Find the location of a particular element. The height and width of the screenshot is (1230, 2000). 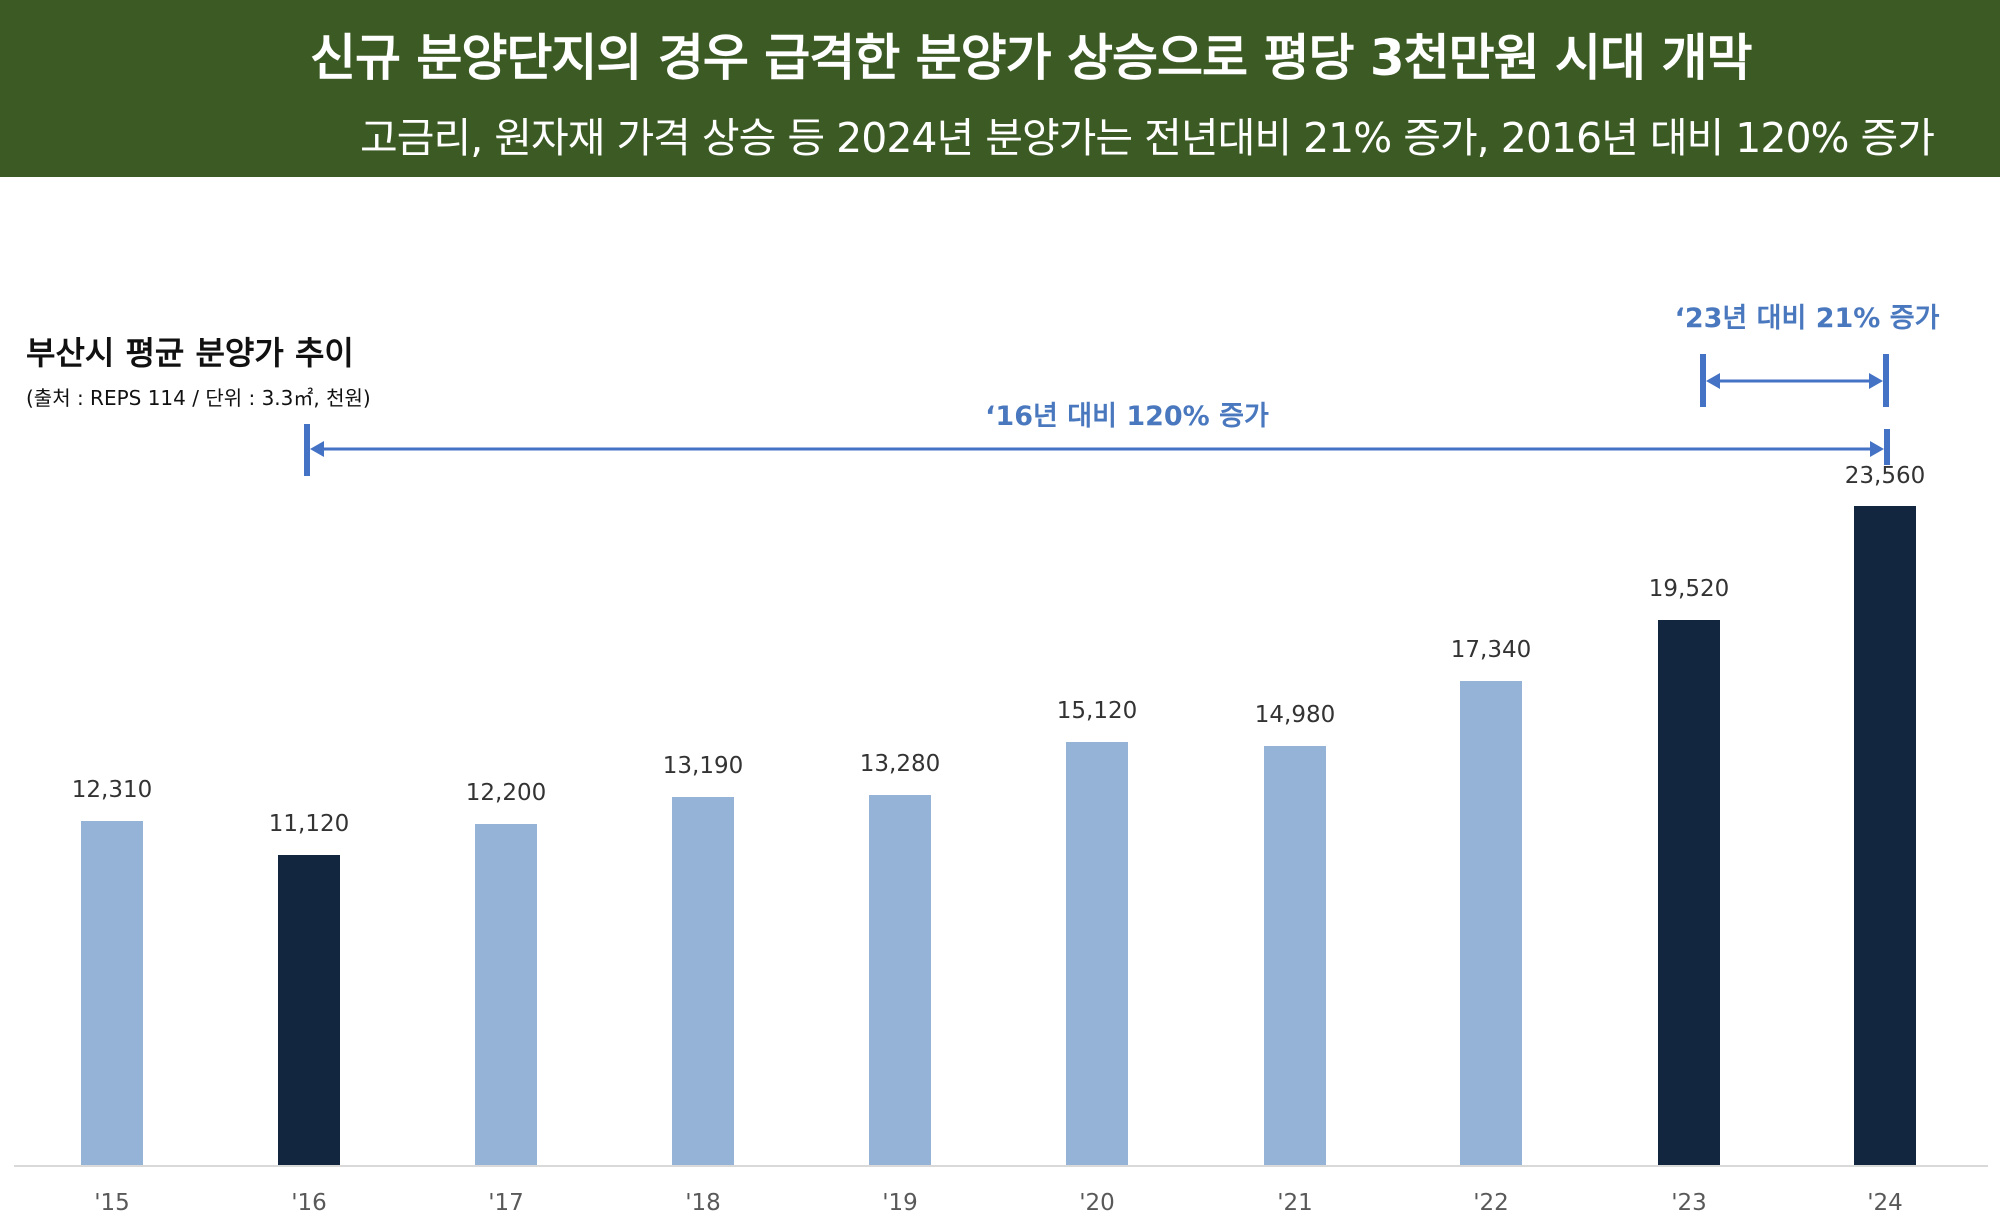

x-axis-line is located at coordinates (1001, 1166).